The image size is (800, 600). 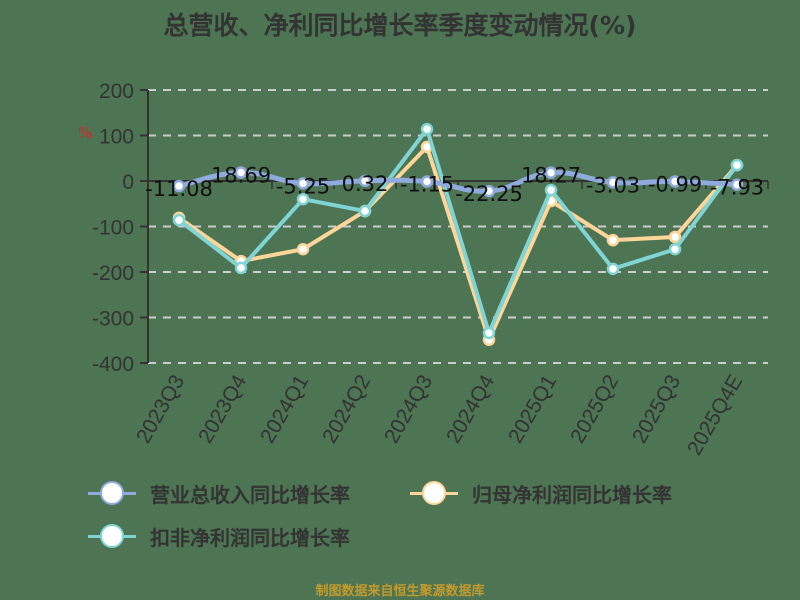 I want to click on x-tick-label: 2025Q3, so click(x=656, y=409).